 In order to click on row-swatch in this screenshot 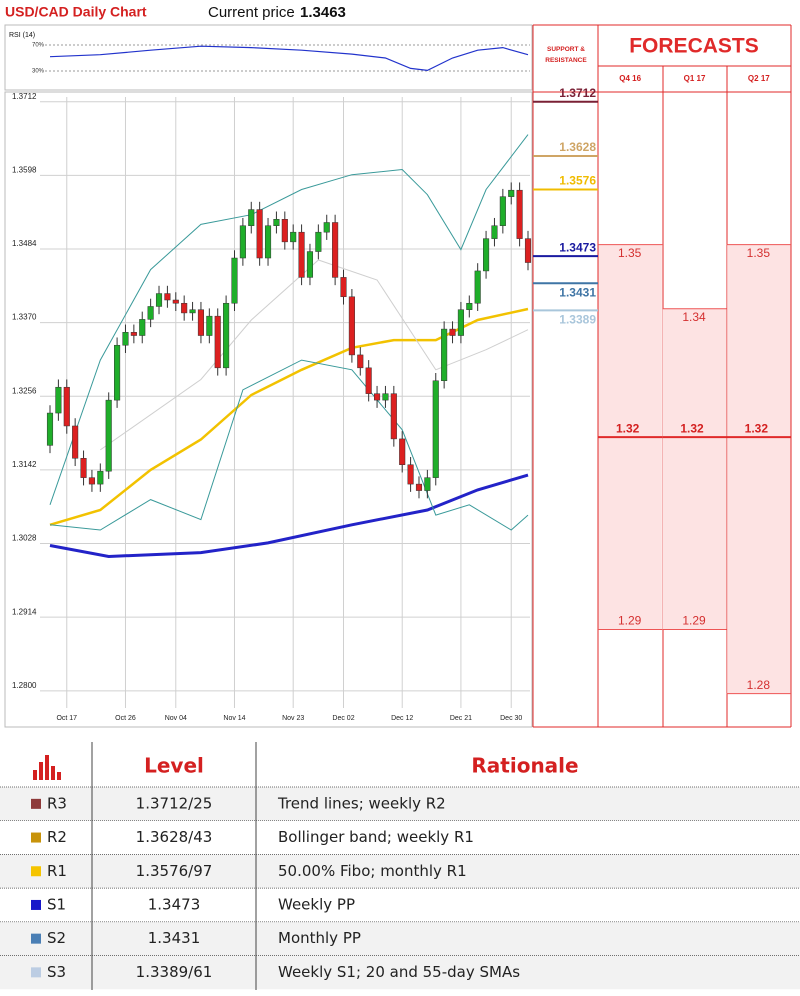, I will do `click(36, 938)`.